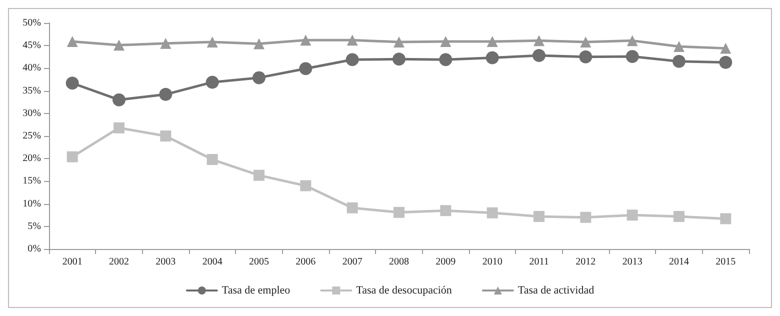 Image resolution: width=780 pixels, height=316 pixels. I want to click on x-tick-label: 2003, so click(166, 262).